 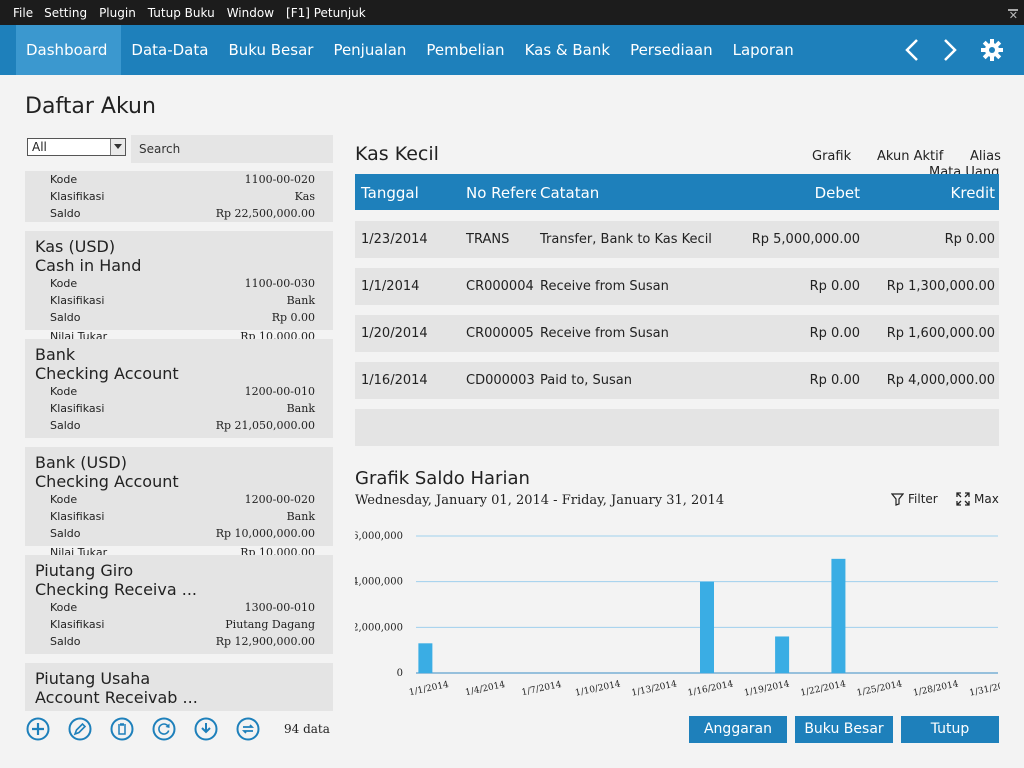 What do you see at coordinates (429, 689) in the screenshot?
I see `x-tick-label: 1/1/2014` at bounding box center [429, 689].